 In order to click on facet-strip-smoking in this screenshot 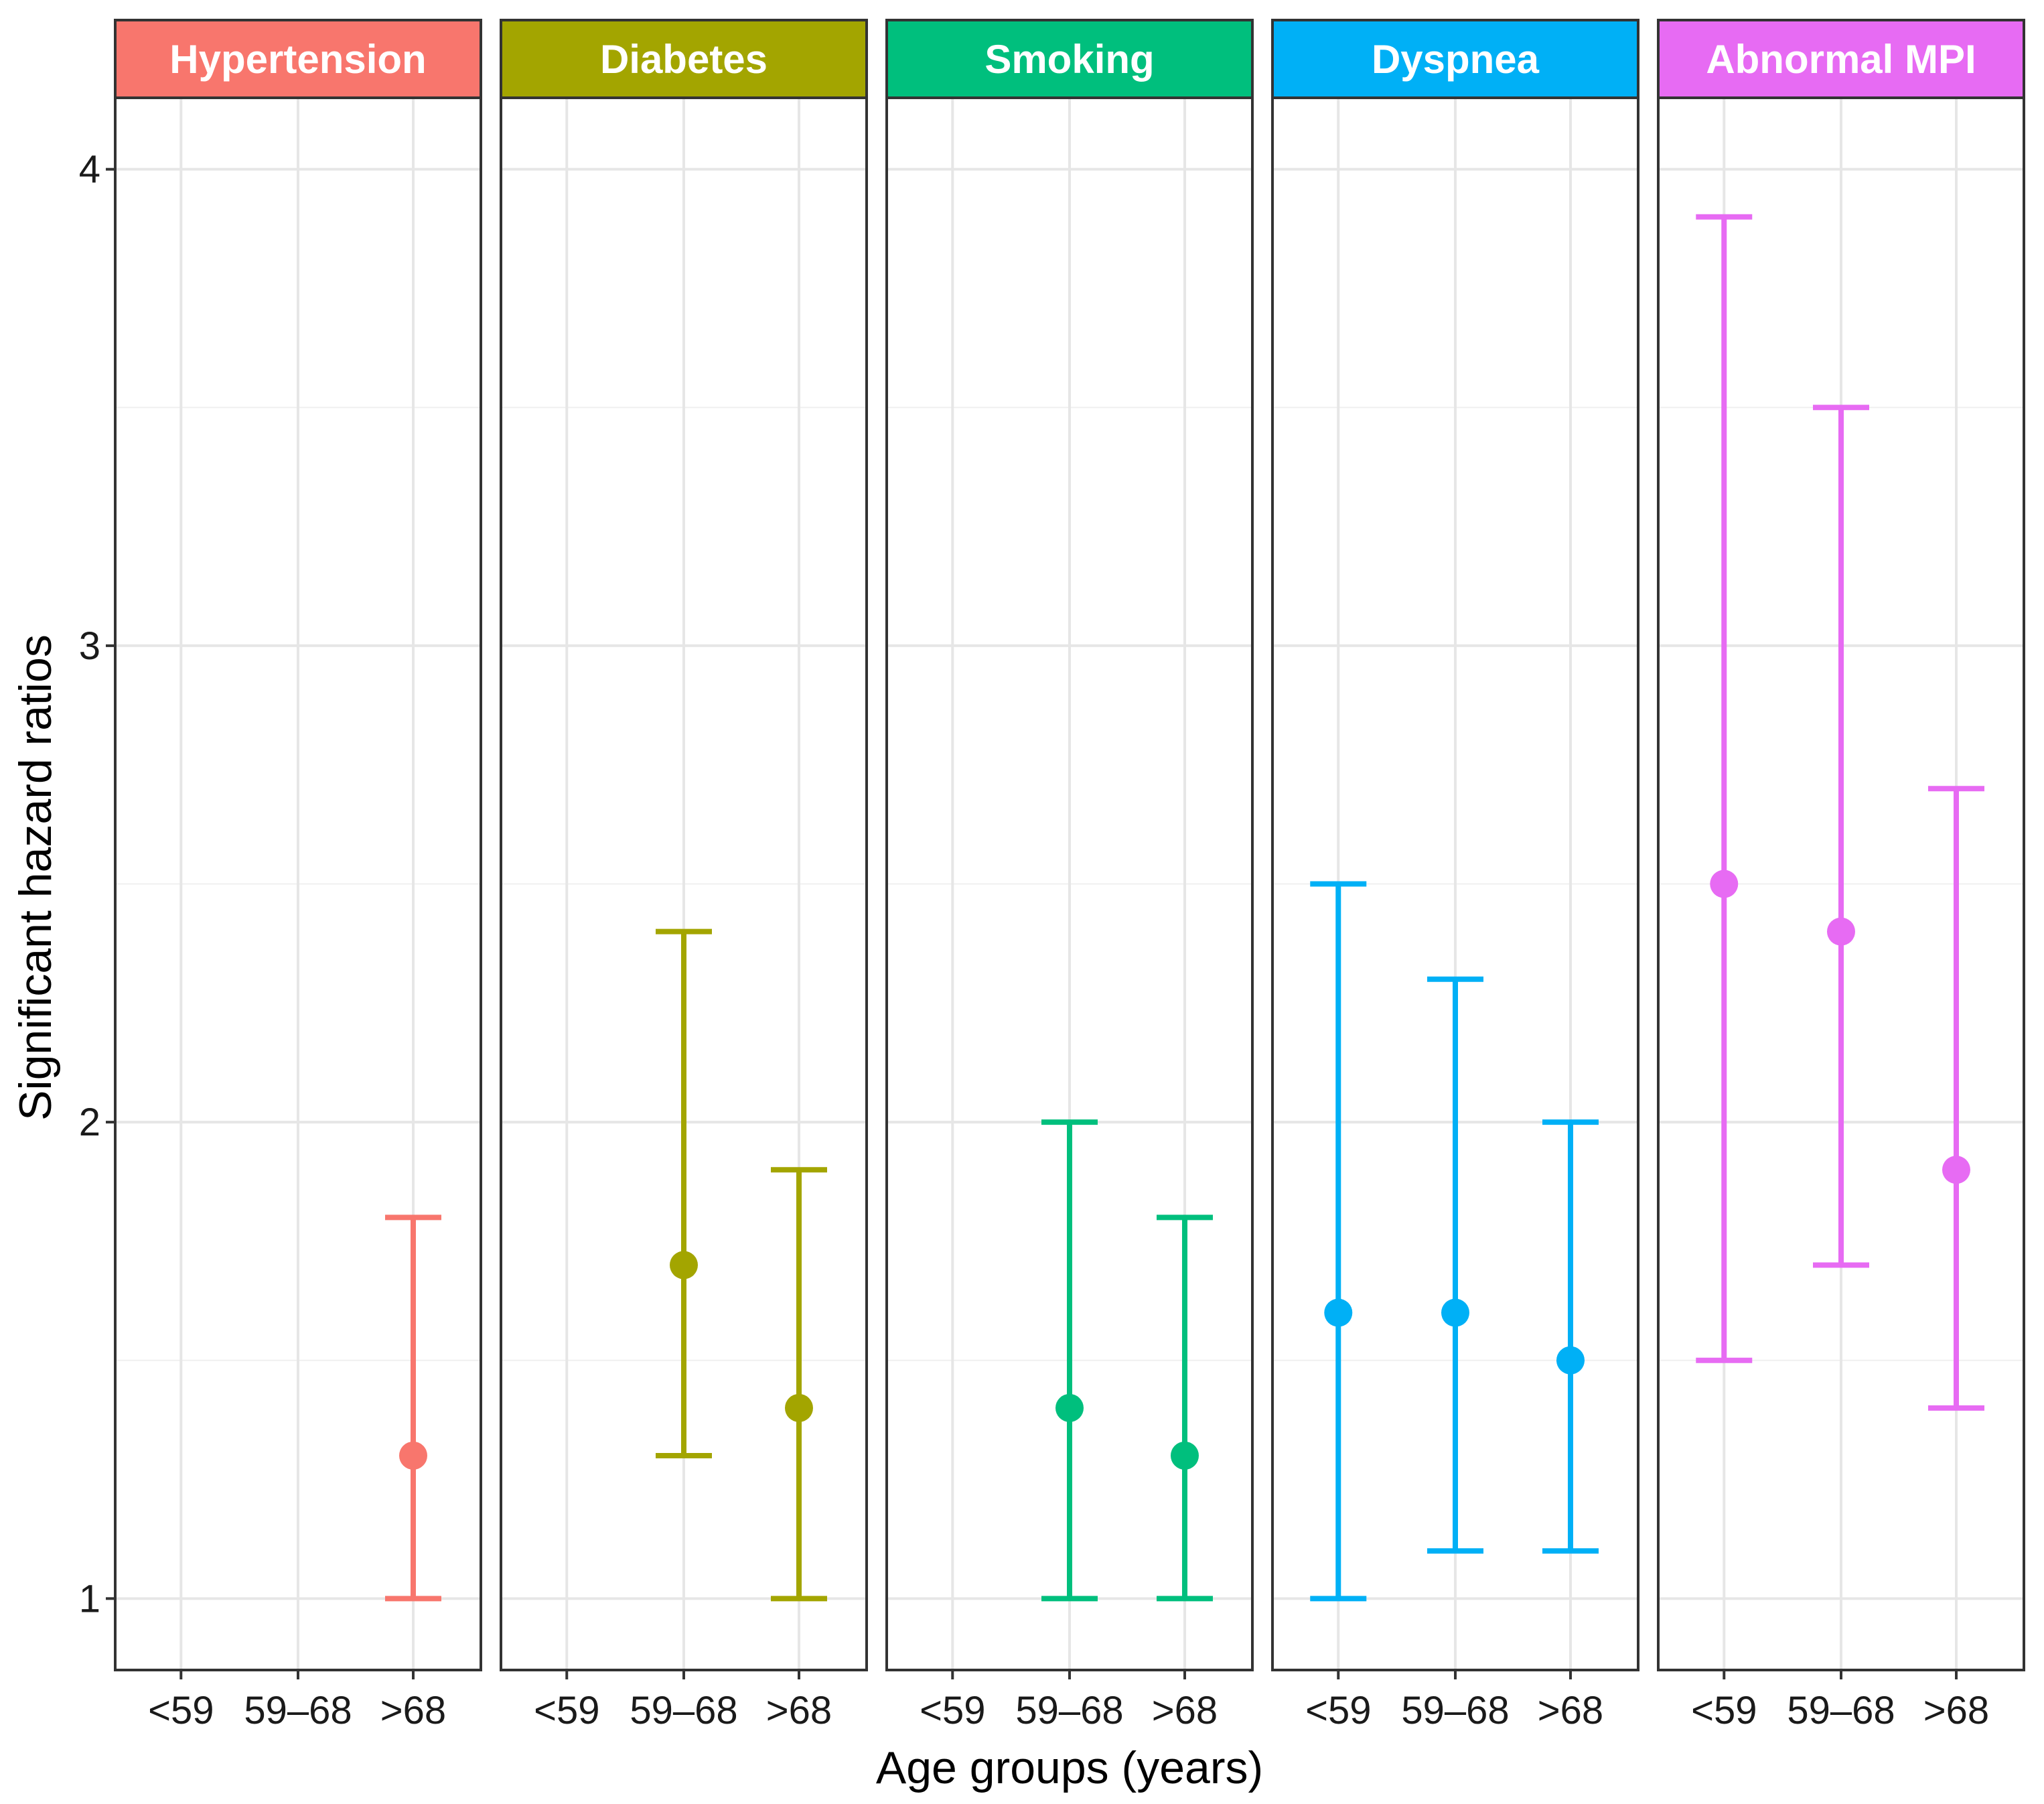, I will do `click(1069, 59)`.